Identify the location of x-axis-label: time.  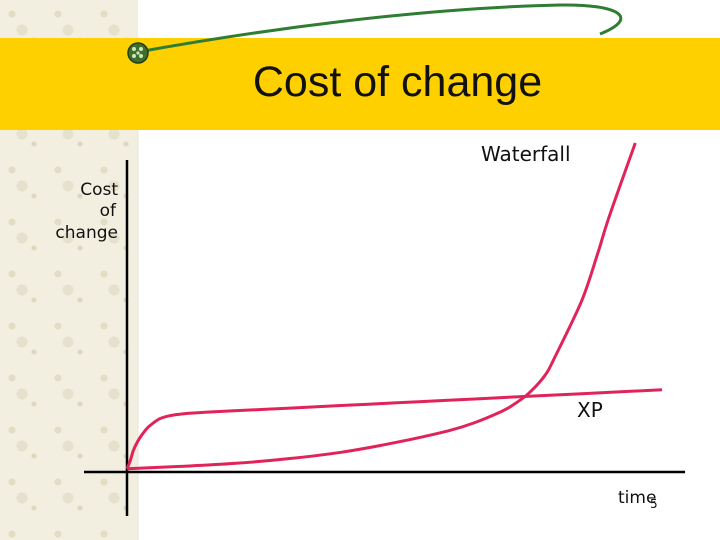
(637, 498).